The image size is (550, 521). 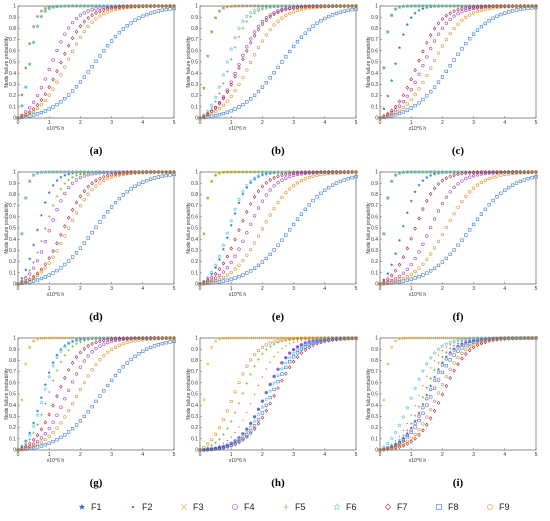 I want to click on x-tick-label: 1, so click(x=49, y=289).